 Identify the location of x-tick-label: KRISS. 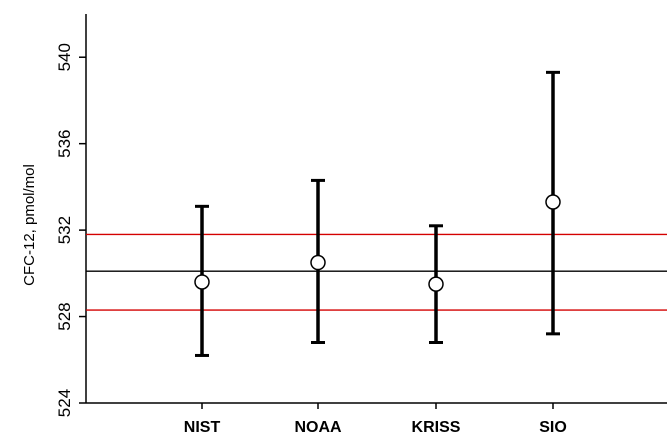
(436, 427).